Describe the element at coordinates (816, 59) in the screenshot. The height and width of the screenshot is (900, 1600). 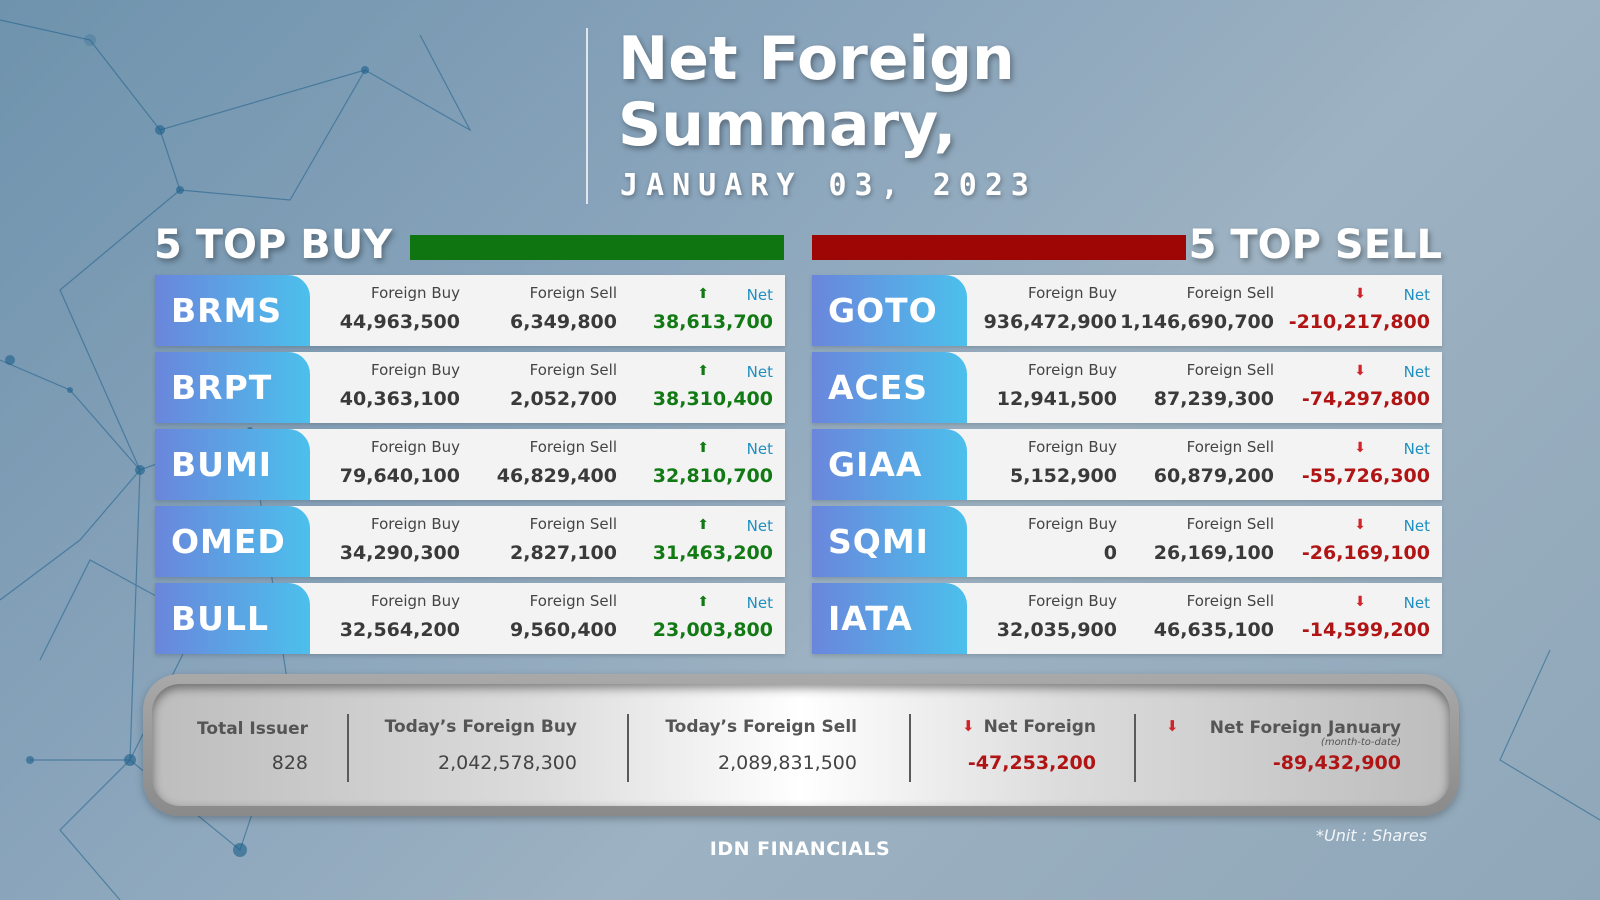
I see `title-line-1: Net Foreign` at that location.